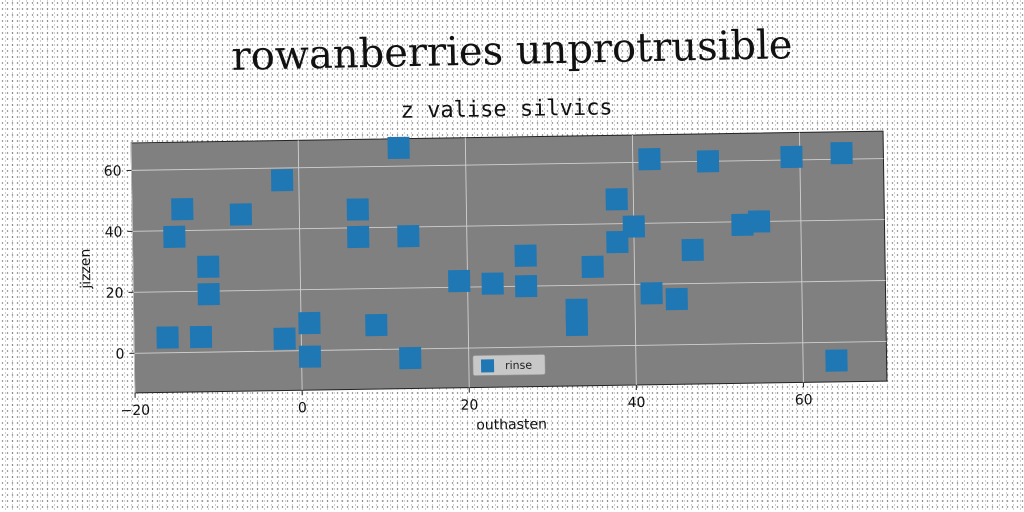 This screenshot has height=512, width=1024. Describe the element at coordinates (114, 232) in the screenshot. I see `y-tick-label: 40` at that location.